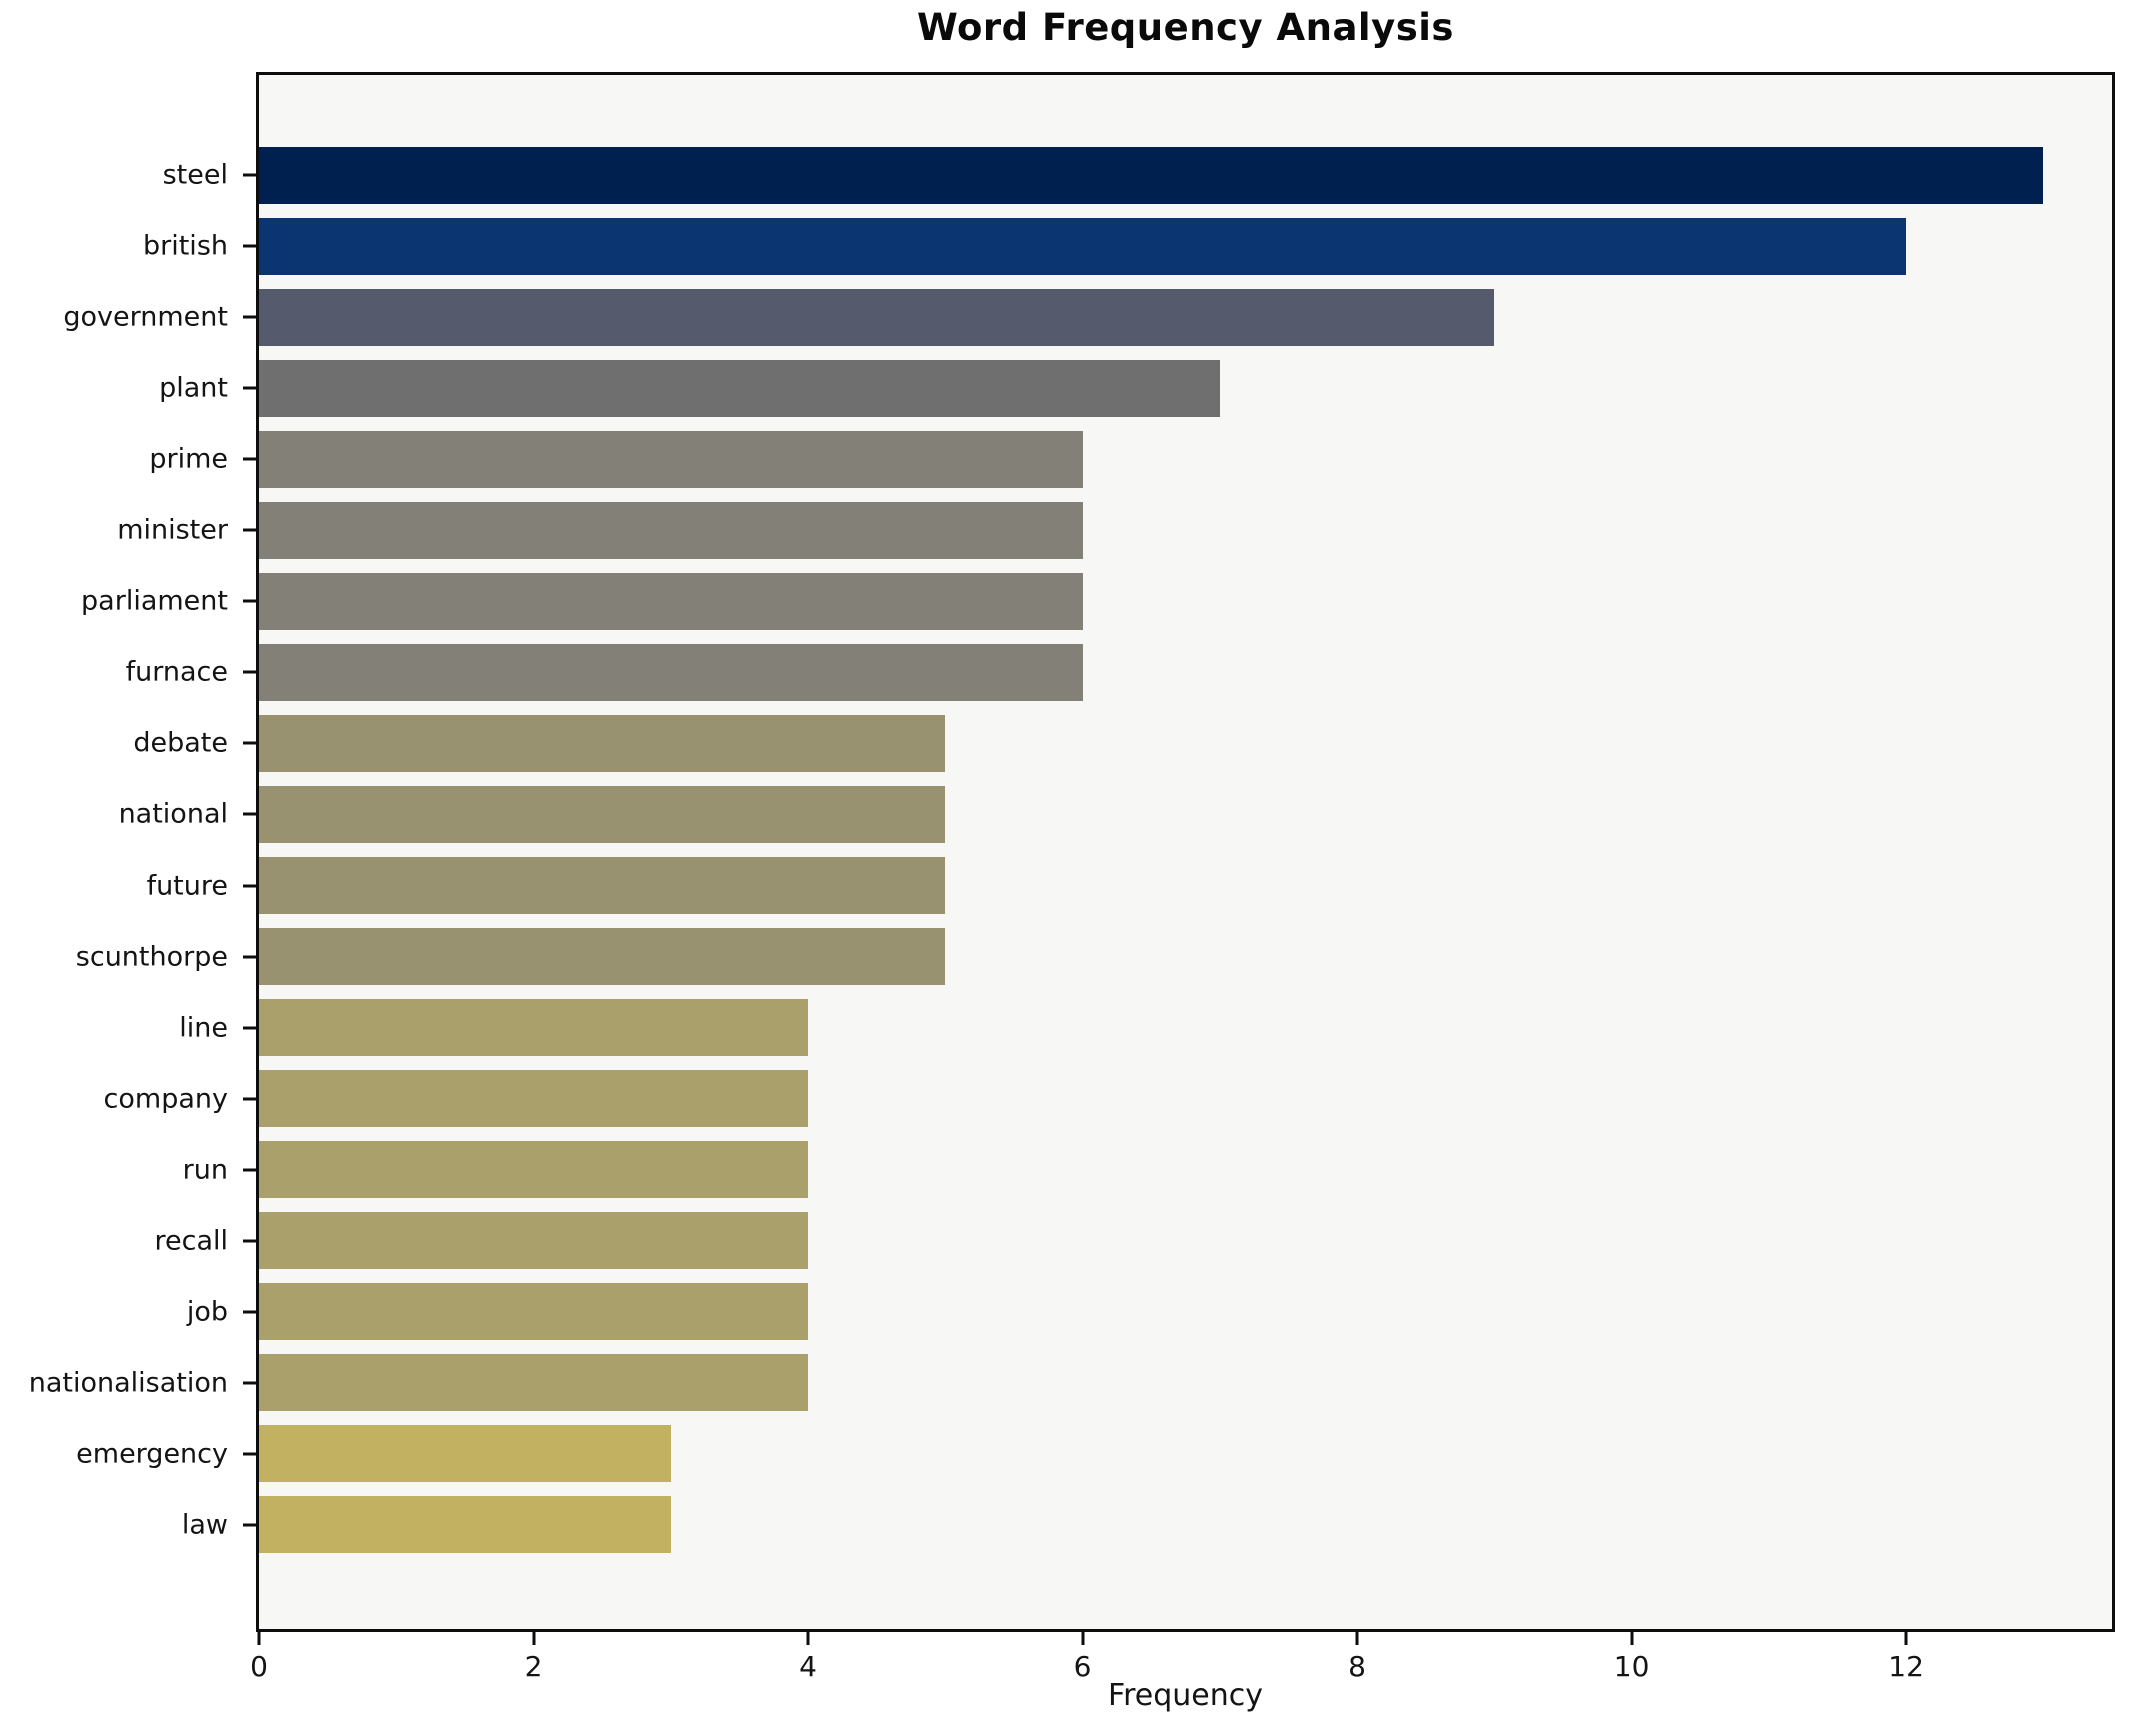 The width and height of the screenshot is (2132, 1722). I want to click on bar-nationalisation, so click(534, 1383).